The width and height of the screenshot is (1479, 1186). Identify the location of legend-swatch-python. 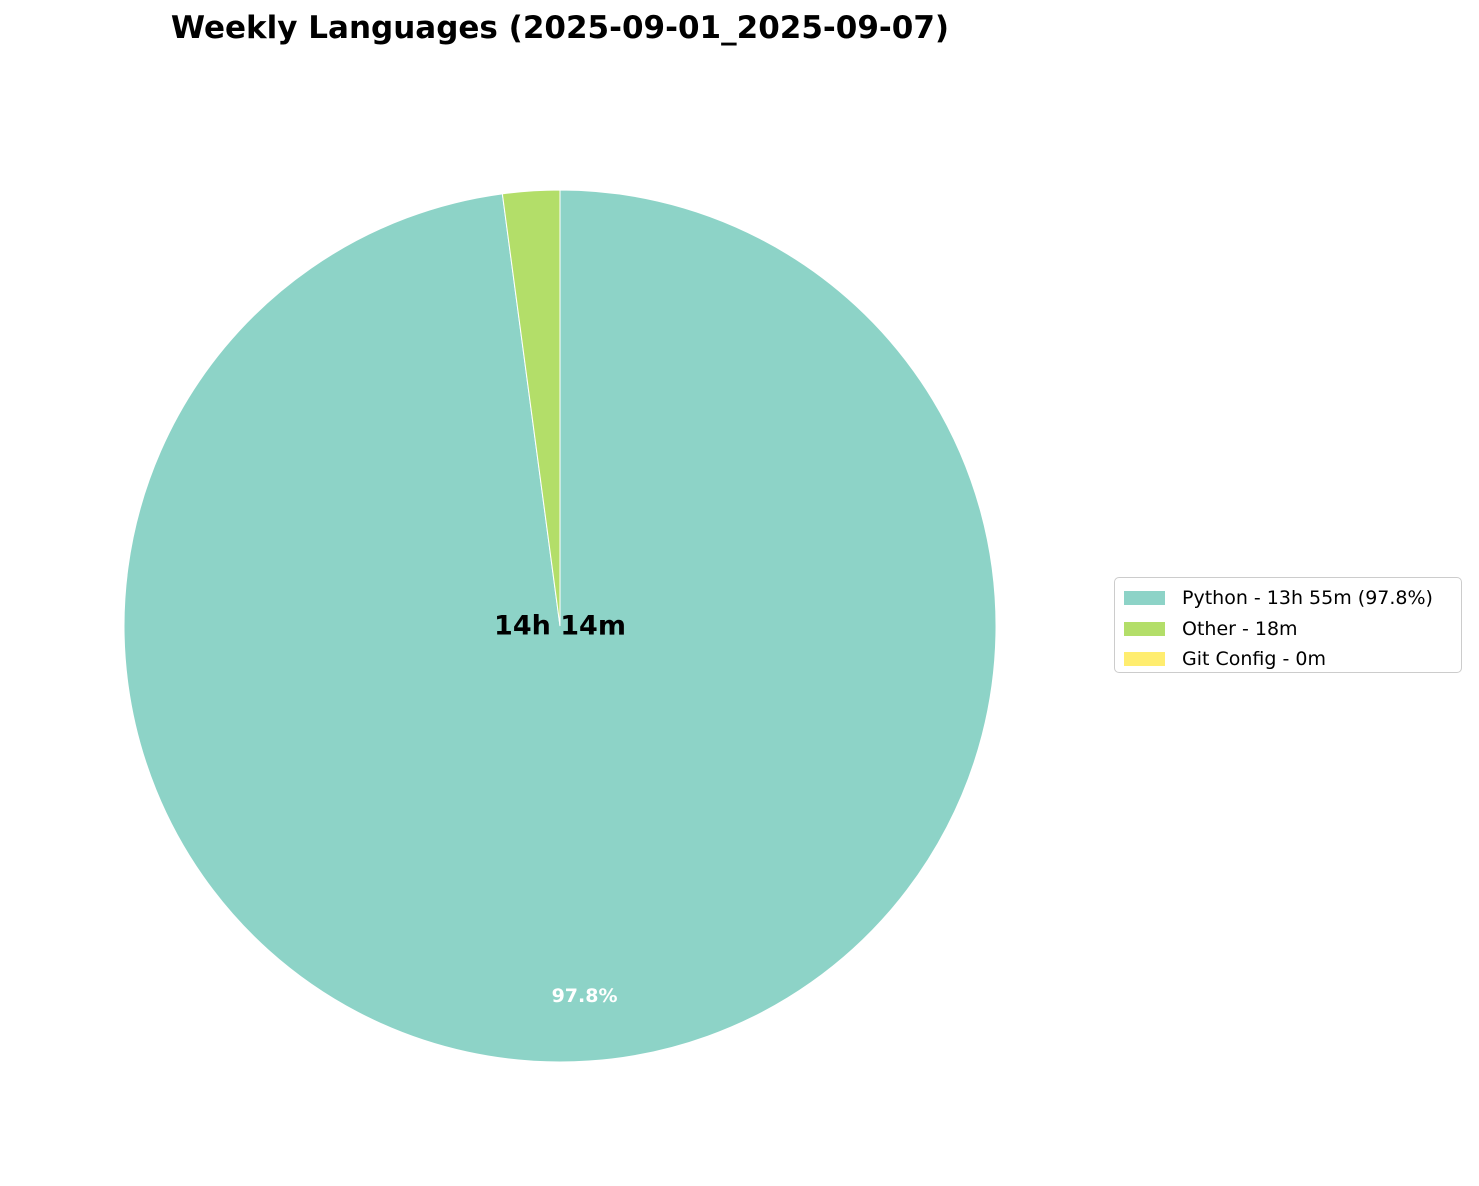
(1144, 598).